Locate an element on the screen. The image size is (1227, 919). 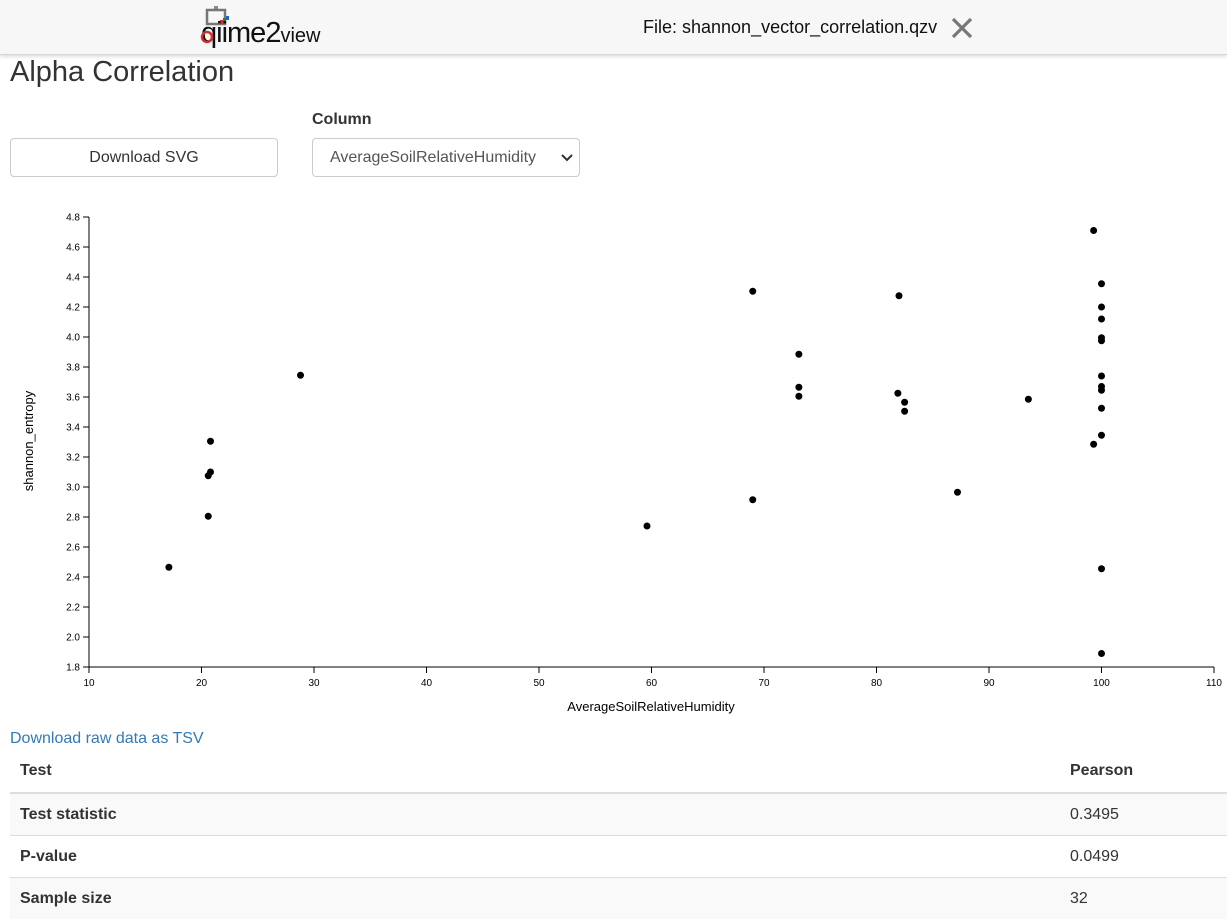
x-tick-label: 100 is located at coordinates (1101, 683).